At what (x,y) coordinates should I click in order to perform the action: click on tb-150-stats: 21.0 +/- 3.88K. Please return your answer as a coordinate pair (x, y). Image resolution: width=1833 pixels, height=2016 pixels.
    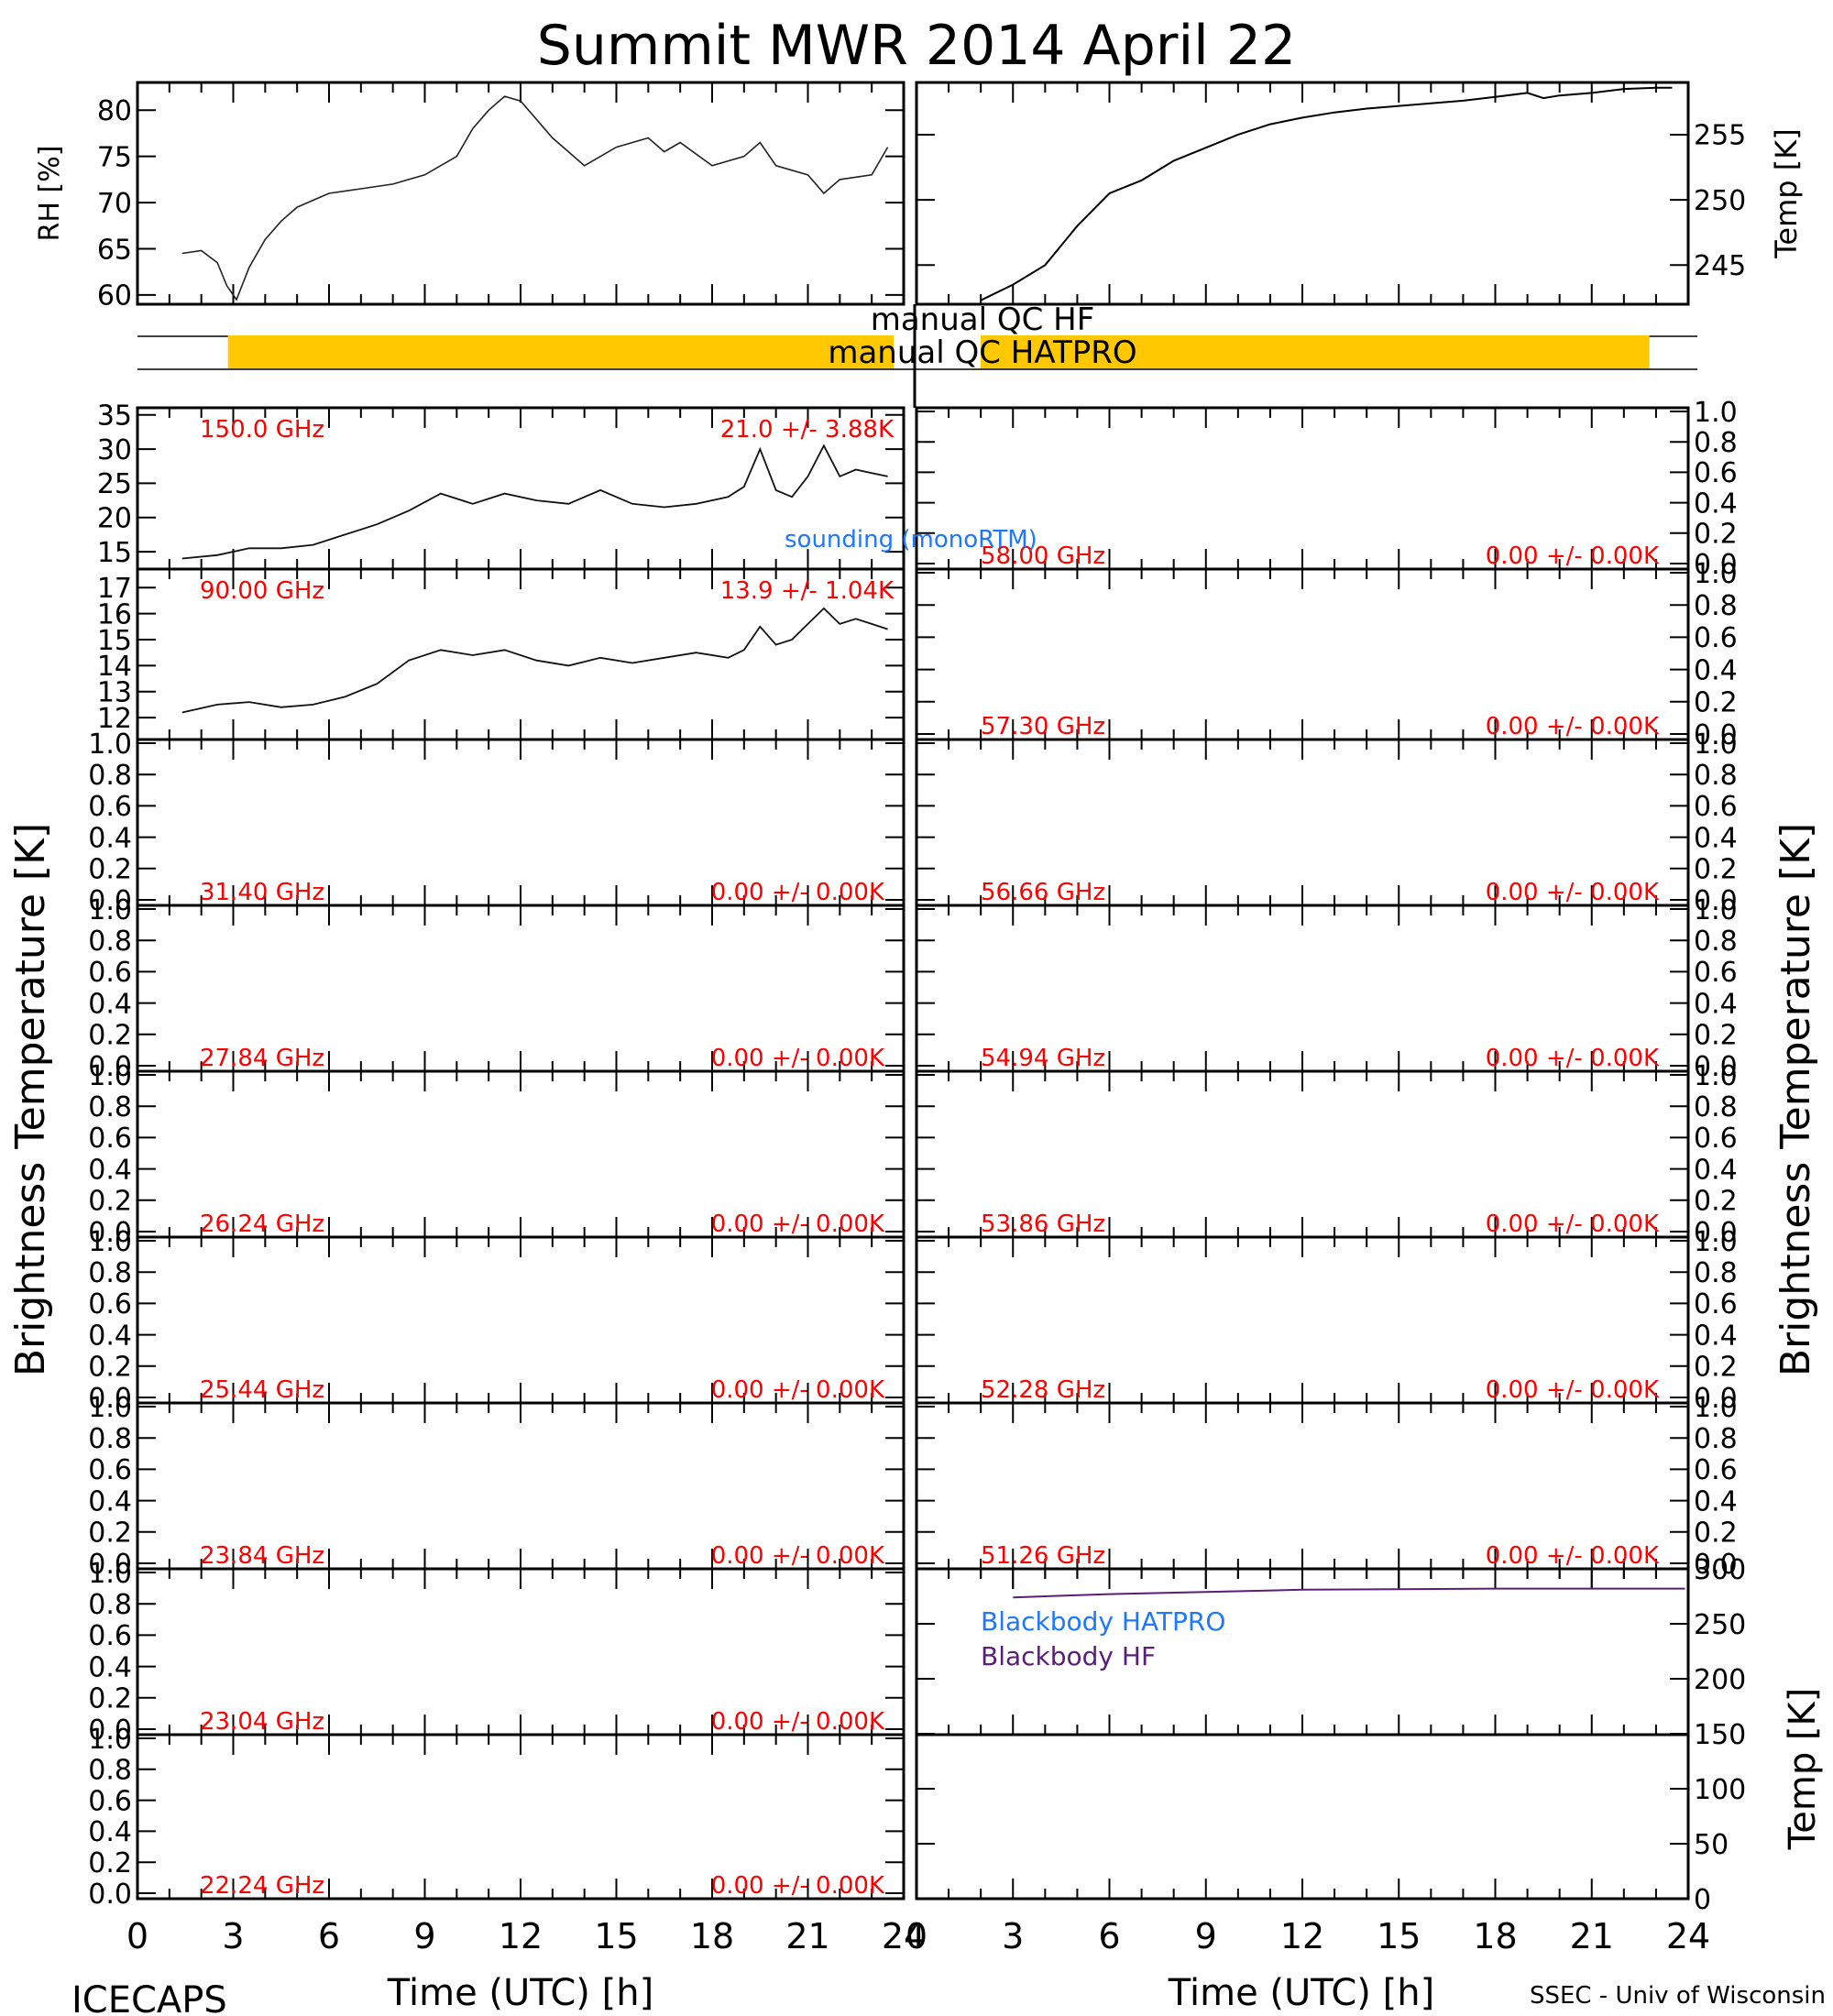
    Looking at the image, I should click on (807, 430).